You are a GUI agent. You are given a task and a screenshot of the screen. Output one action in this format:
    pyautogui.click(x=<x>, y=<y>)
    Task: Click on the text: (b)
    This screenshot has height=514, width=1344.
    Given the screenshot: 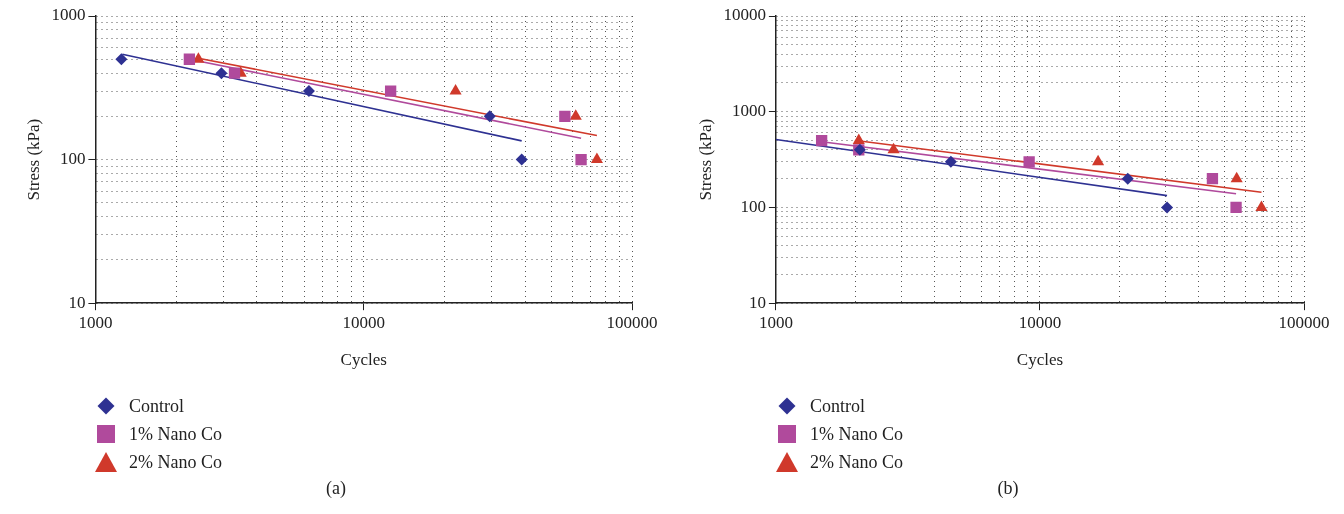 What is the action you would take?
    pyautogui.click(x=1008, y=488)
    